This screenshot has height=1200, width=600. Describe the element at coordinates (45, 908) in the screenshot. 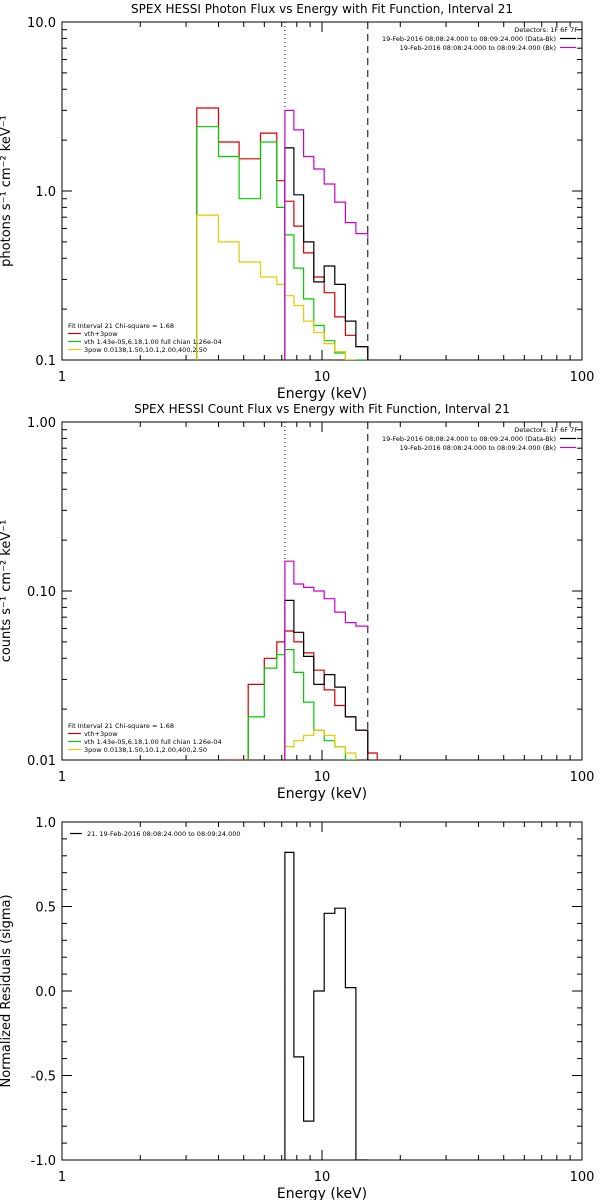

I see `y-tick-label: 0.5` at that location.